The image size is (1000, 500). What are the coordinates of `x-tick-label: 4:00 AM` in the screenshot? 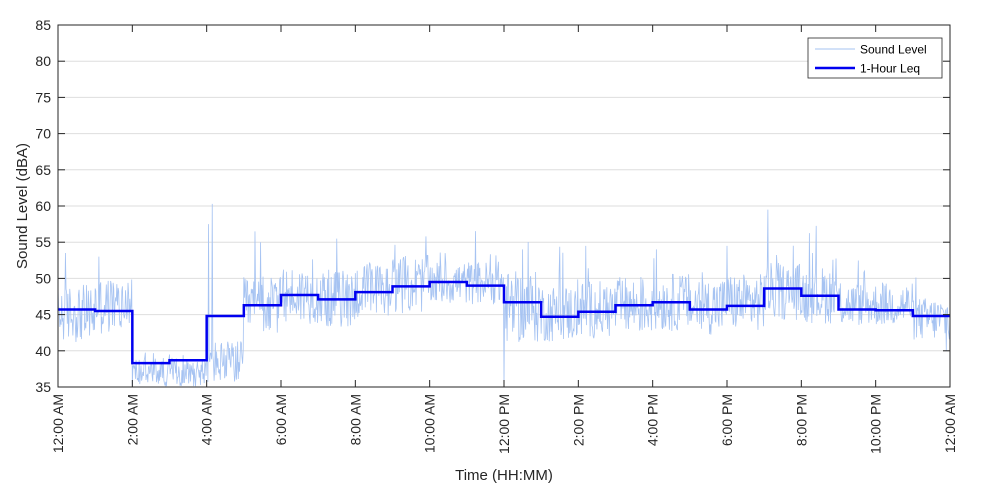 It's located at (207, 419).